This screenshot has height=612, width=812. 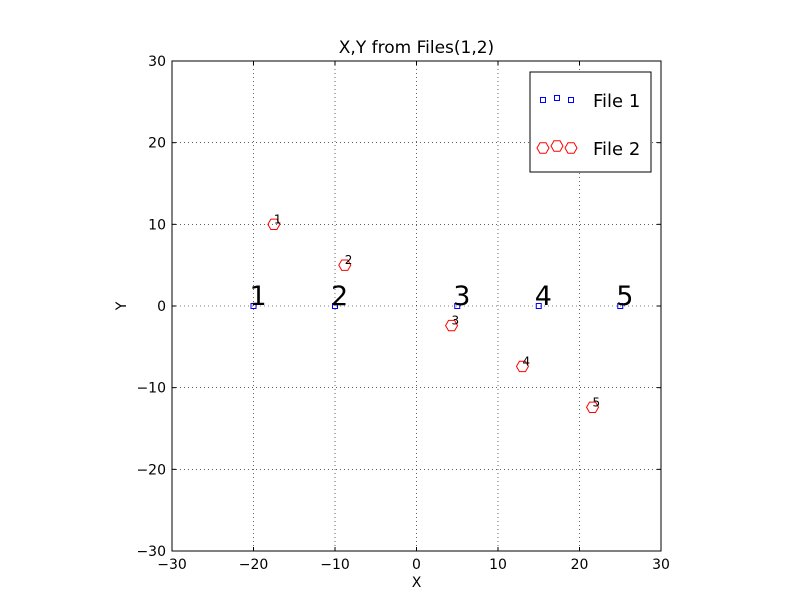 I want to click on chart-title: X,Y from Files(1,2), so click(x=416, y=48).